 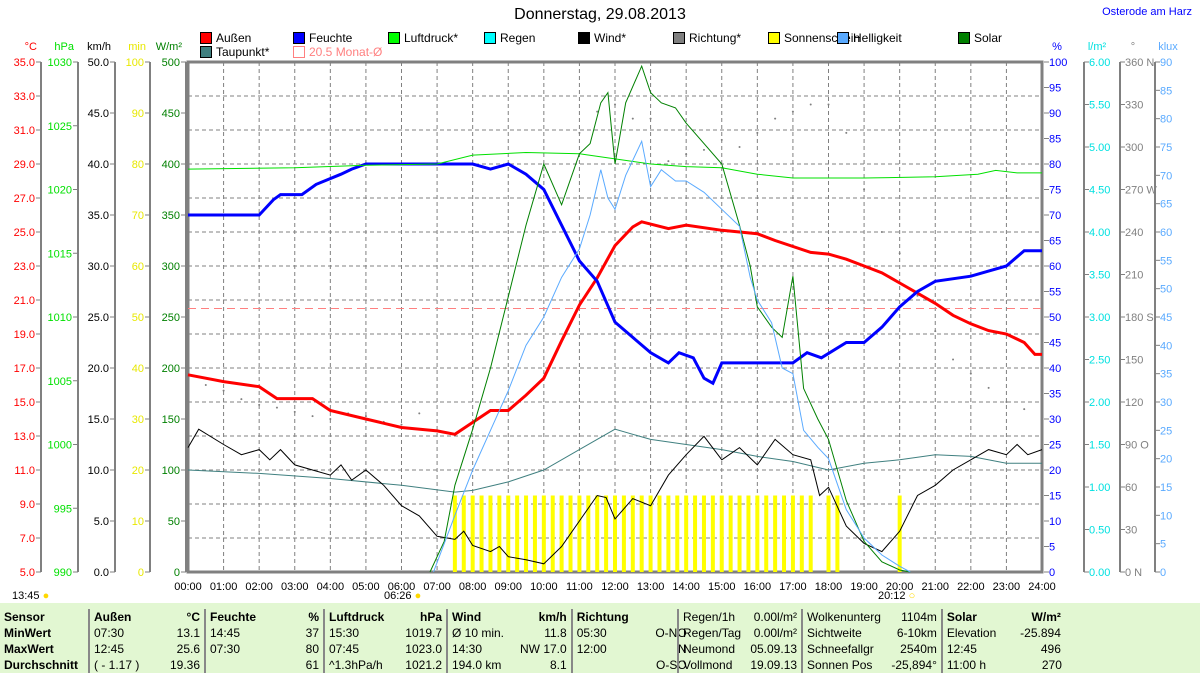 I want to click on y-tick-label: 180 S, so click(x=1139, y=318).